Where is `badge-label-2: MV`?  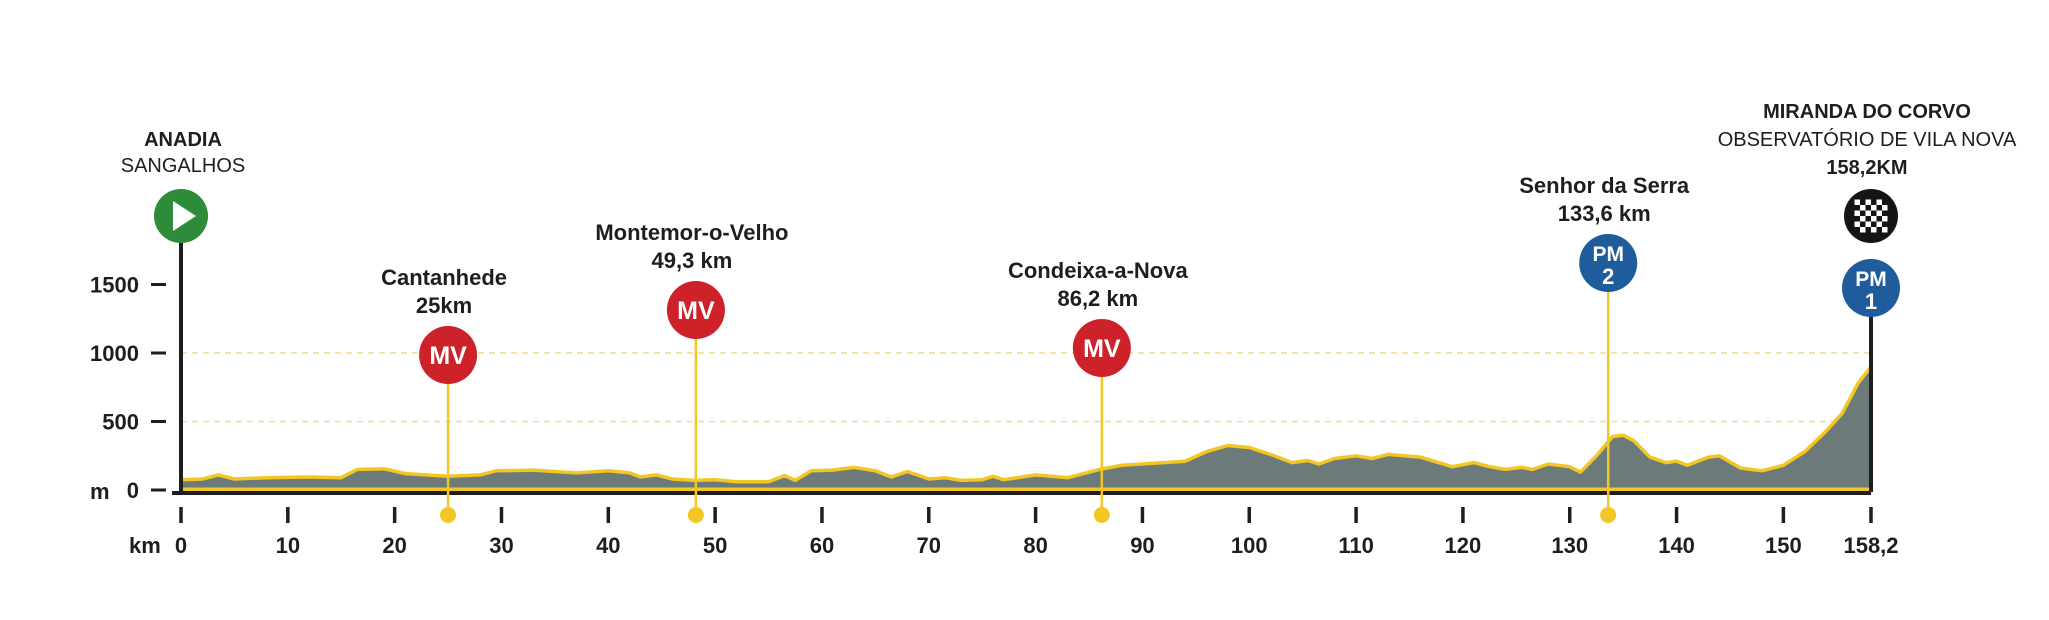
badge-label-2: MV is located at coordinates (1102, 349).